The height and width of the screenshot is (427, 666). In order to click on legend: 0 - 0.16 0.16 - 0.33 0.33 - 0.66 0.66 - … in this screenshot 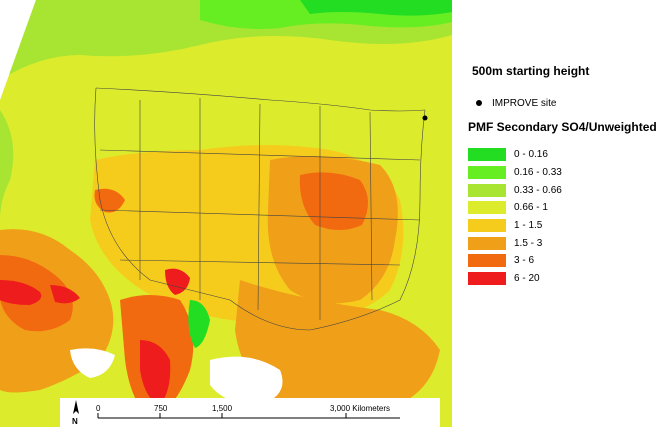, I will do `click(515, 217)`.